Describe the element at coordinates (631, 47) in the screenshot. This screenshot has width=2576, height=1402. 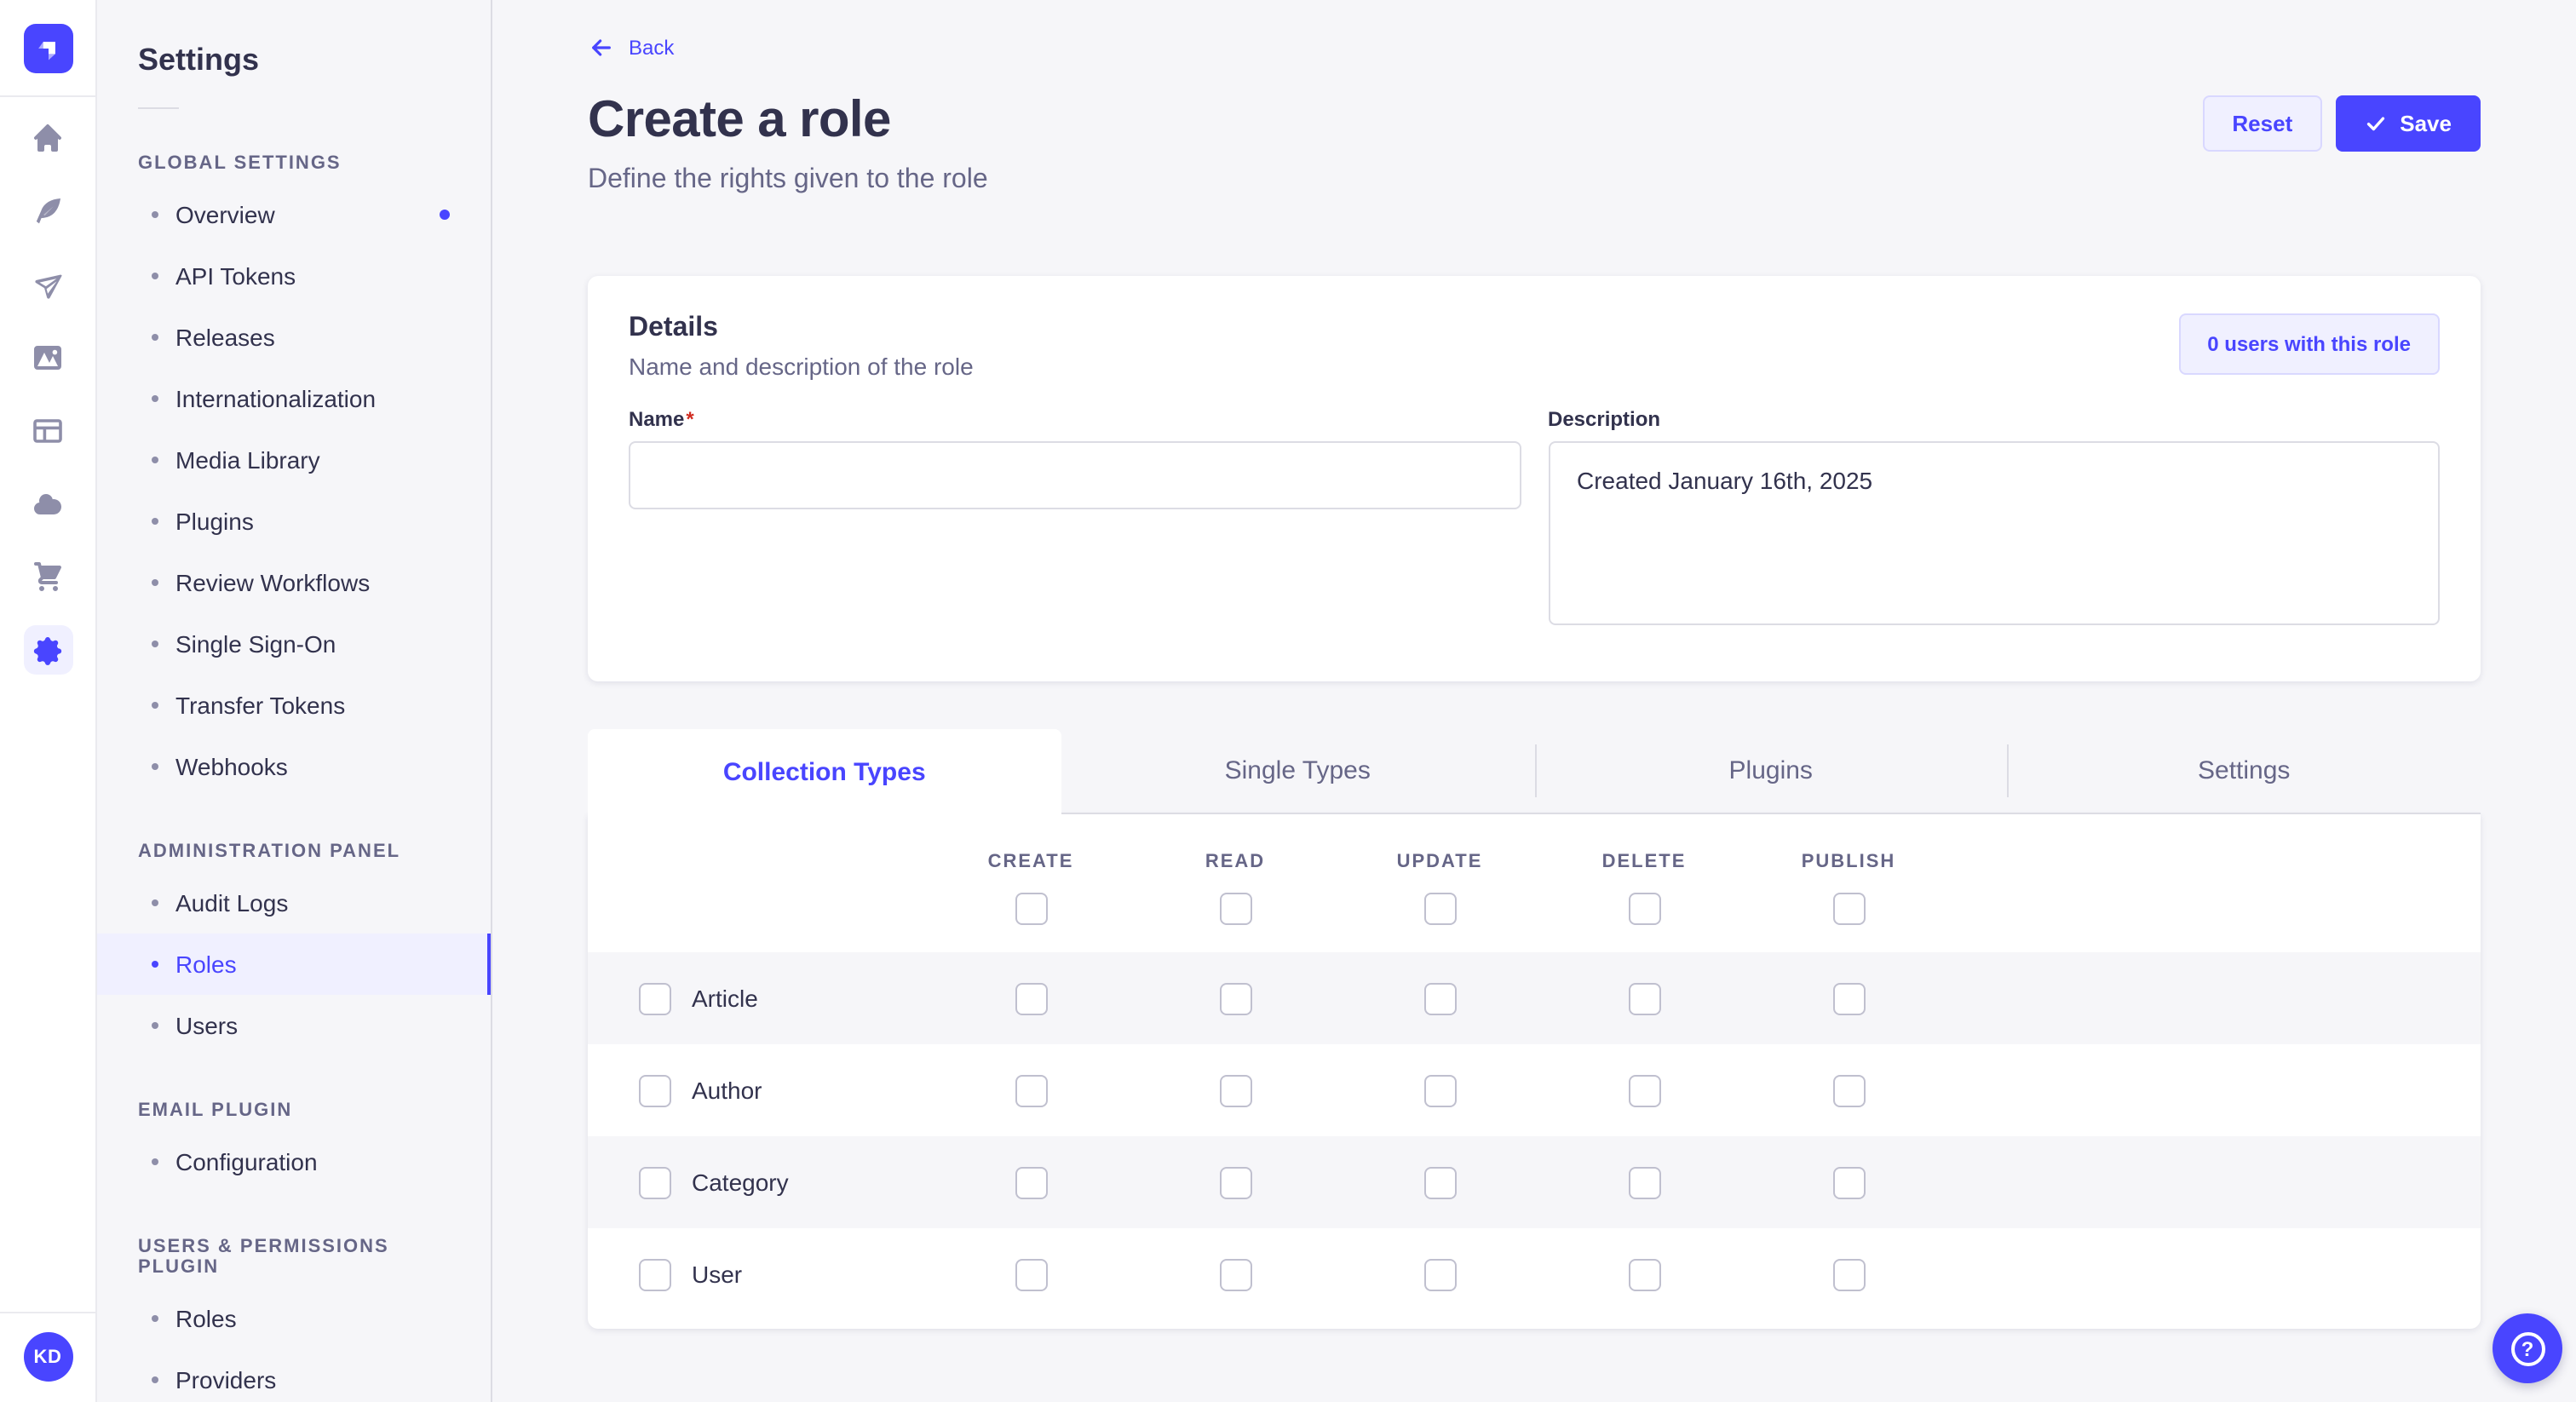
I see `back-link: Back` at that location.